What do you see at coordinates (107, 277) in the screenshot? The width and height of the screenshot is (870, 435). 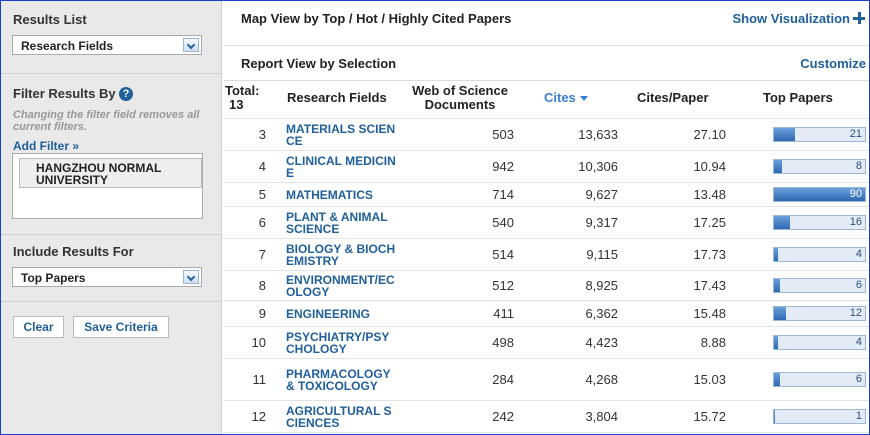 I see `include-dropdown: Top Papers` at bounding box center [107, 277].